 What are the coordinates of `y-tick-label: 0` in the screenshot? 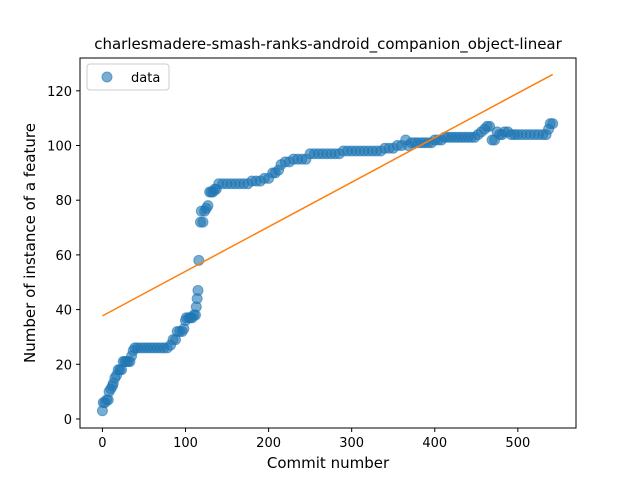 It's located at (68, 420).